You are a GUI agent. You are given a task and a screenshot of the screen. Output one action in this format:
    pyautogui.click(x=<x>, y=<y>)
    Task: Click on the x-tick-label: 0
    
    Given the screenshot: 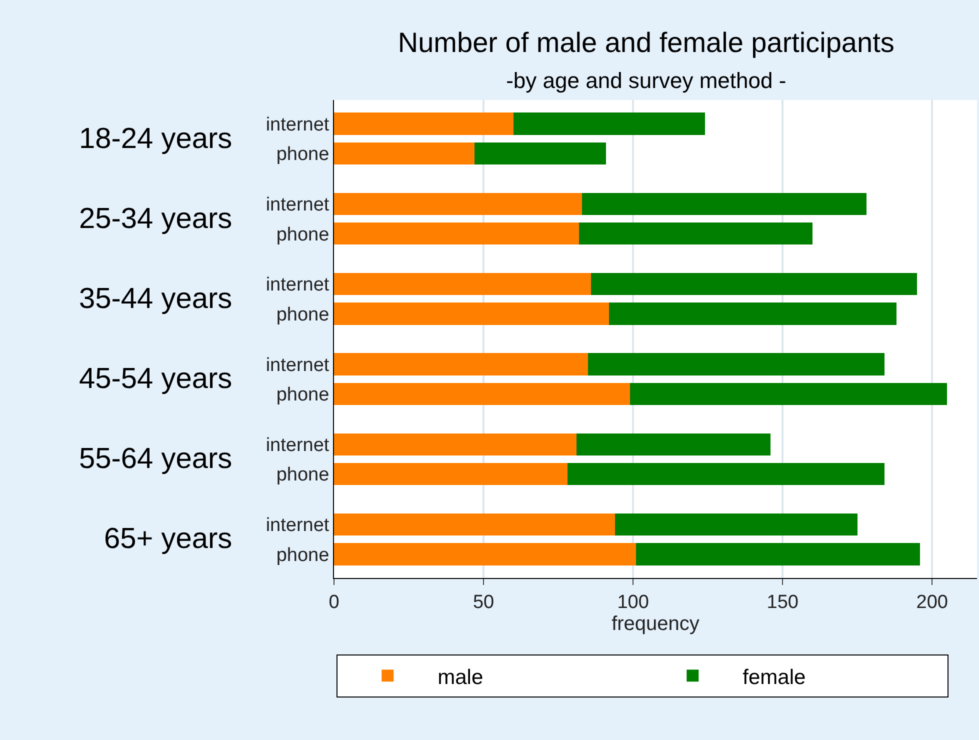 What is the action you would take?
    pyautogui.click(x=334, y=602)
    